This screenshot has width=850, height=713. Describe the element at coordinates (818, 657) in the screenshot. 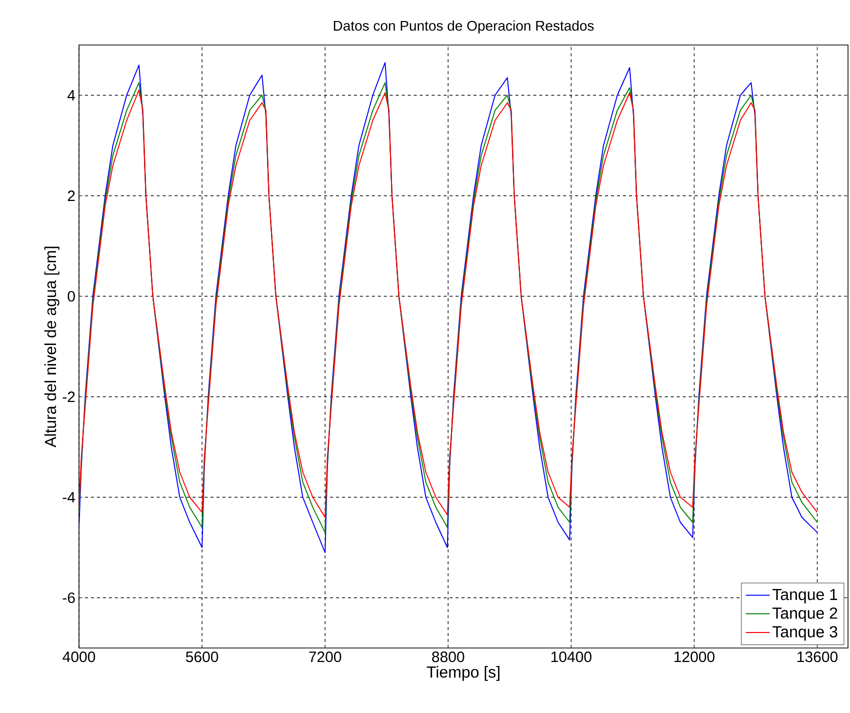

I see `x-tick-label: 13600` at that location.